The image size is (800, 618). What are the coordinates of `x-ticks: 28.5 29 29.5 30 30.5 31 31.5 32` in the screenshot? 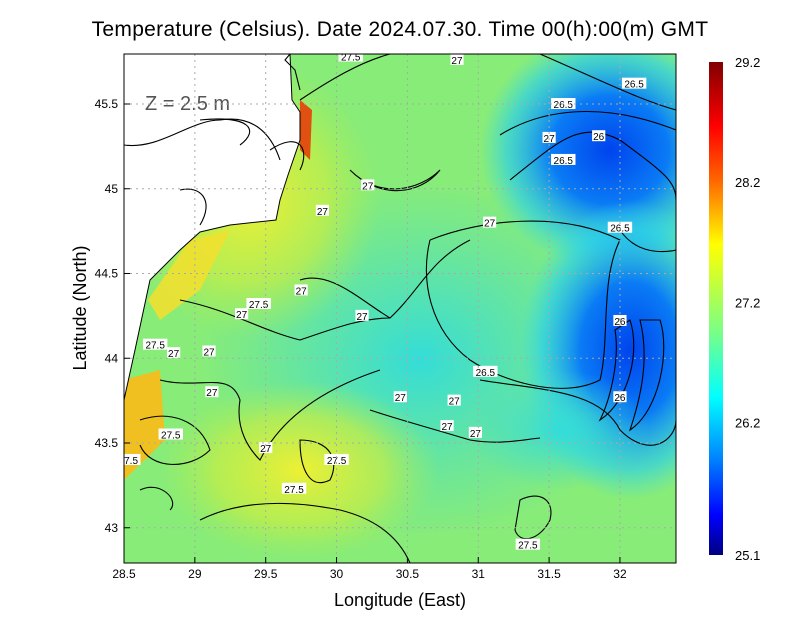 It's located at (369, 569).